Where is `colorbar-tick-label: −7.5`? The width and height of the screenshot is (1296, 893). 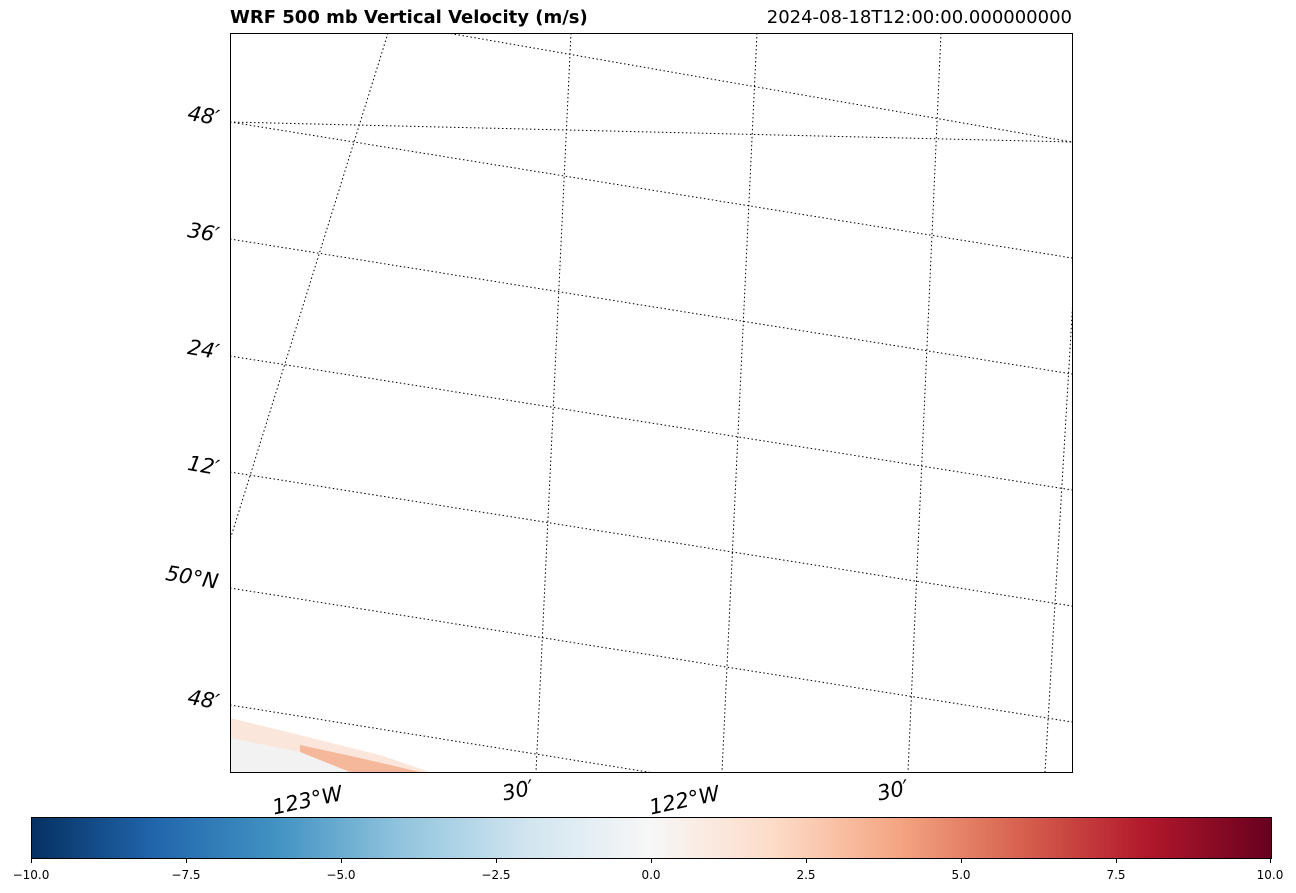 colorbar-tick-label: −7.5 is located at coordinates (186, 875).